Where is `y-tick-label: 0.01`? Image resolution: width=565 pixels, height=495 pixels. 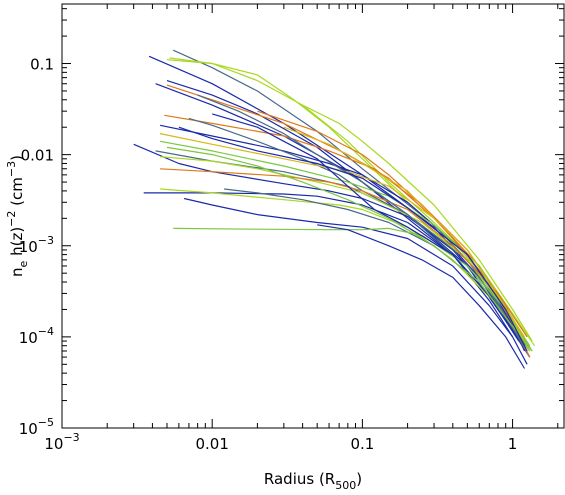
y-tick-label: 0.01 is located at coordinates (37, 156).